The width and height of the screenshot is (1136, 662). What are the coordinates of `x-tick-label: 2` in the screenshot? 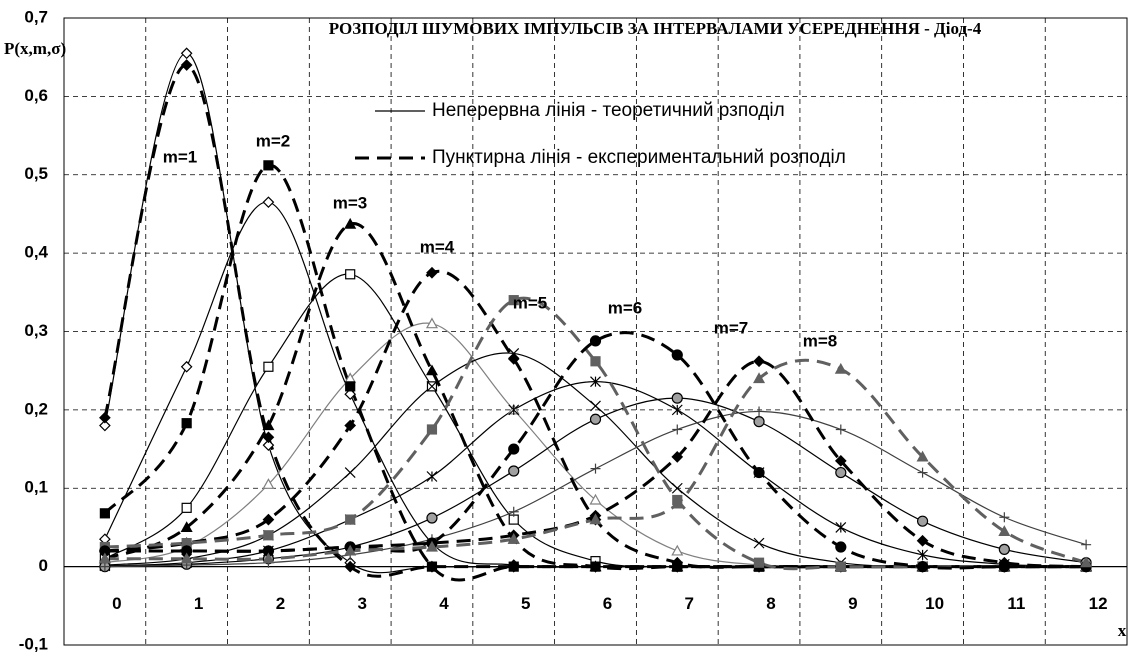 It's located at (280, 603).